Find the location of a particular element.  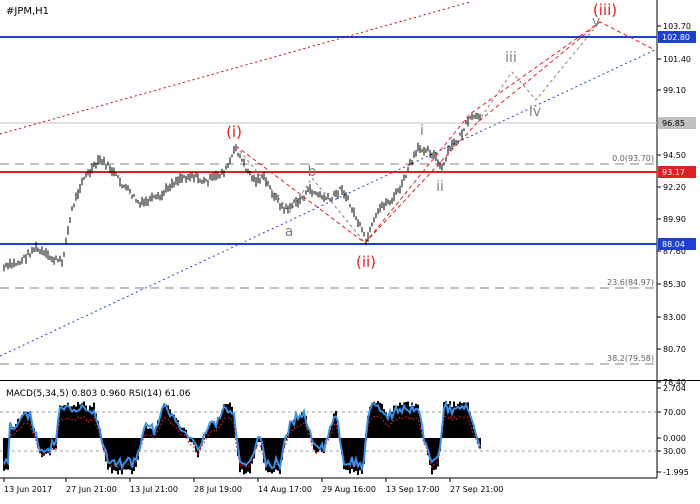

indicator-axis: 2.704 70.00 0.000 30.00 -1.995 is located at coordinates (673, 430).